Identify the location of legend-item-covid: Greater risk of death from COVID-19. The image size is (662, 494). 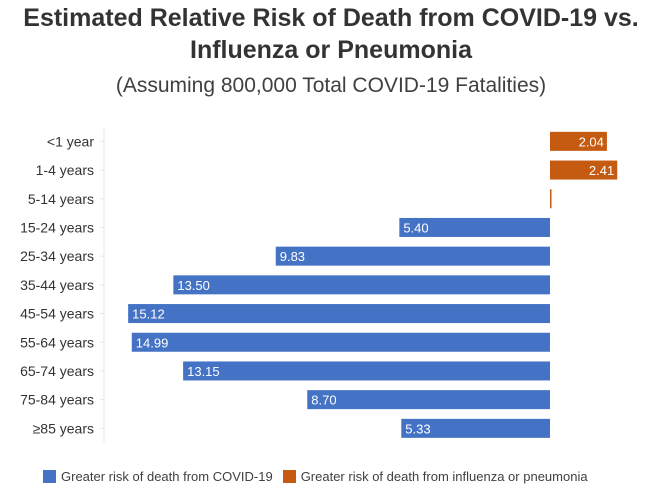
(158, 476).